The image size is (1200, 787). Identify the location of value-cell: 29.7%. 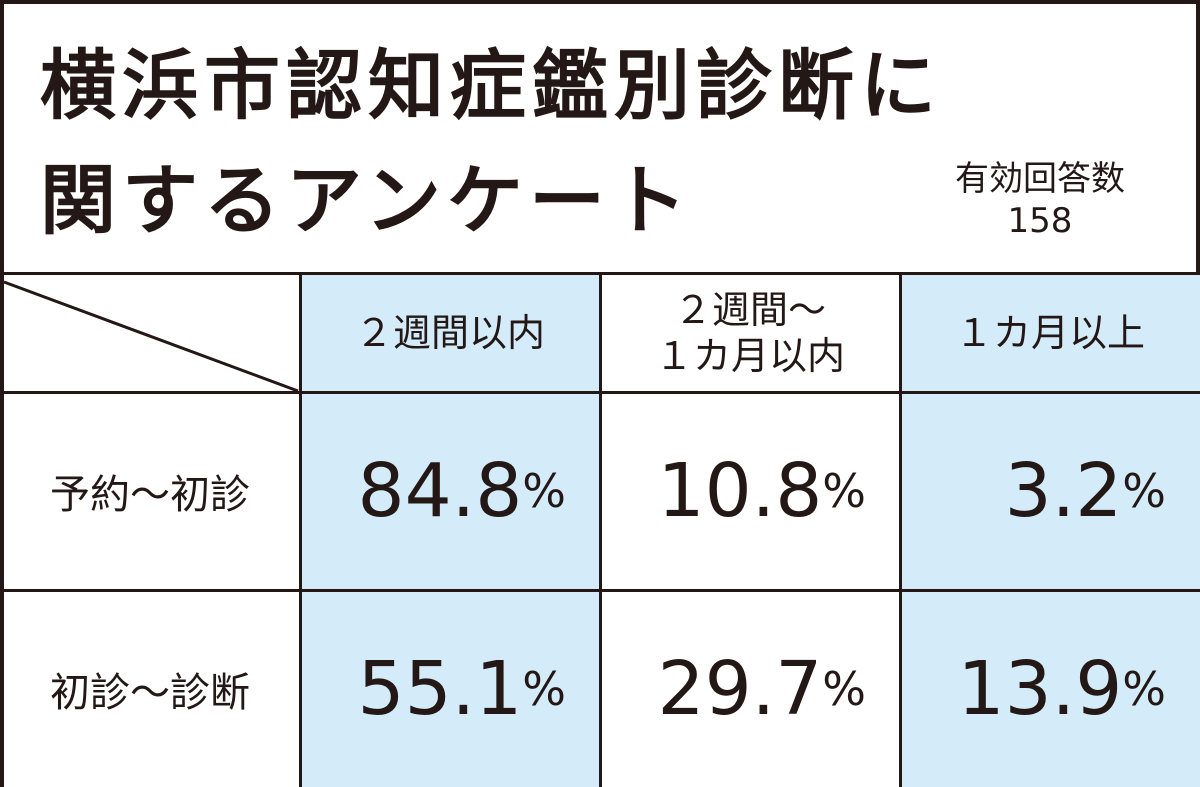
(750, 688).